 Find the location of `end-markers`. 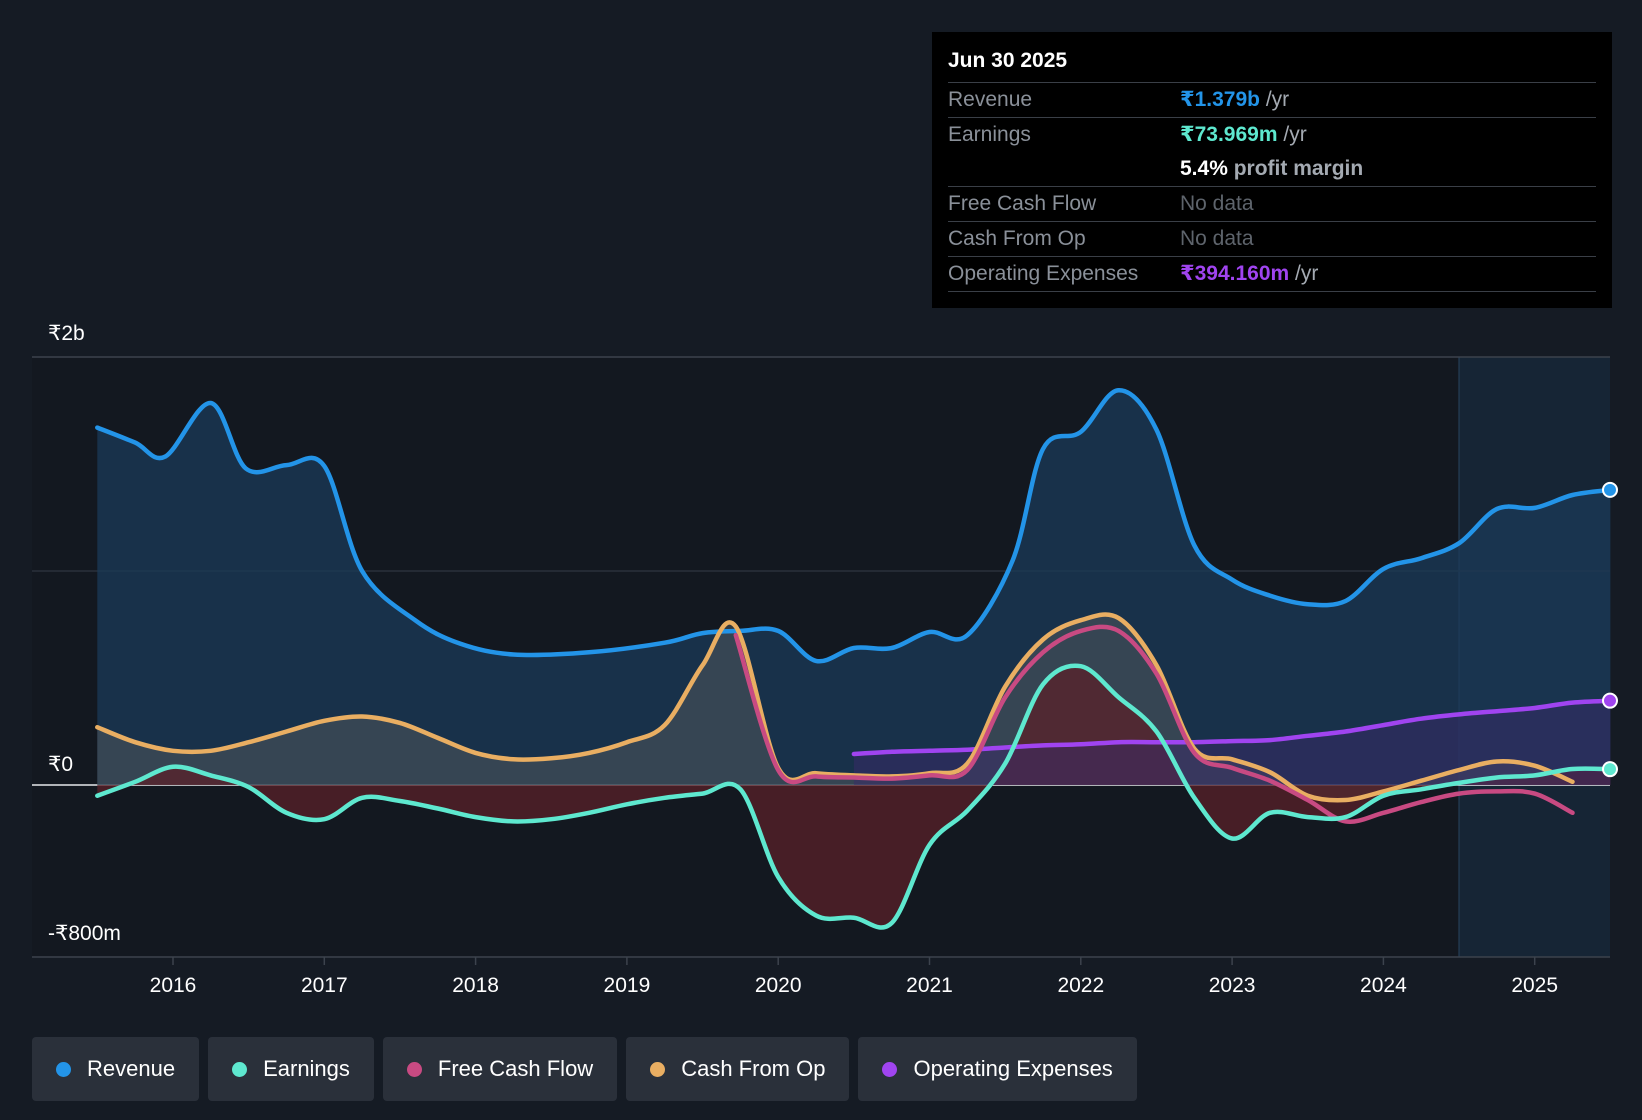

end-markers is located at coordinates (1610, 629).